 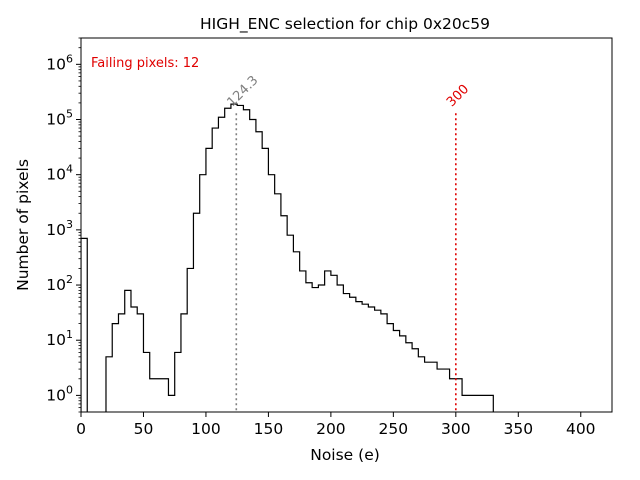 I want to click on x-tick-label: 300, so click(x=456, y=429).